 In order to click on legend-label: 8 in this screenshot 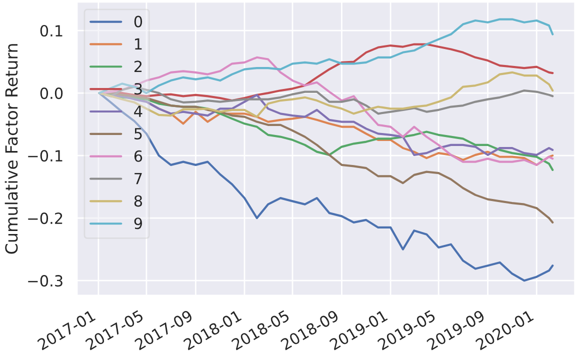, I will do `click(138, 201)`.